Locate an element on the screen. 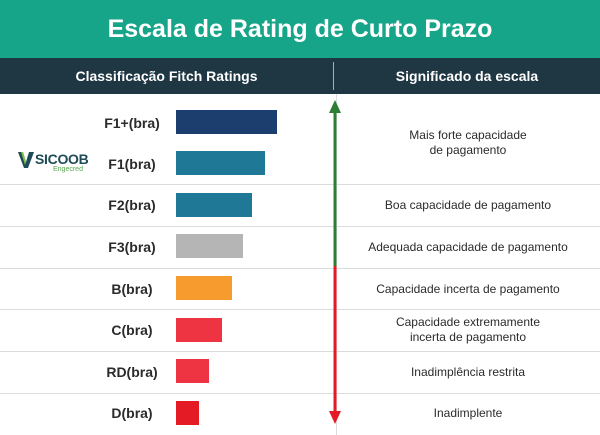 The height and width of the screenshot is (435, 600). meaning-extremely-uncertain-line2: incerta de pagamento is located at coordinates (468, 337).